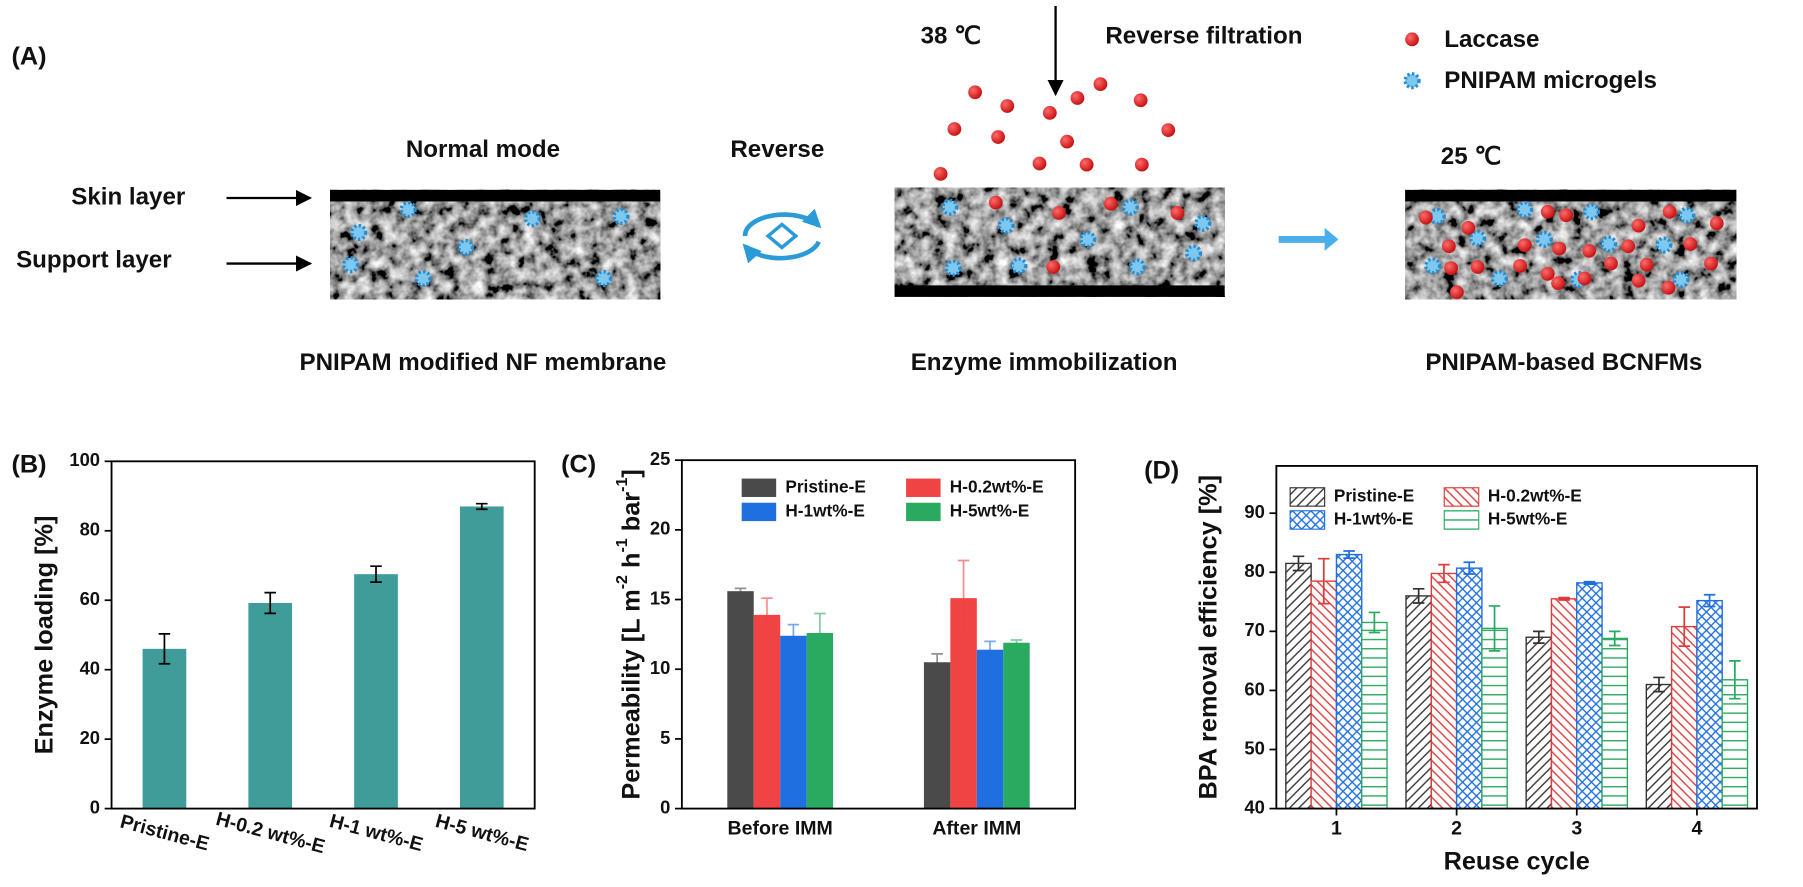  I want to click on y-tick-label: 90, so click(1254, 511).